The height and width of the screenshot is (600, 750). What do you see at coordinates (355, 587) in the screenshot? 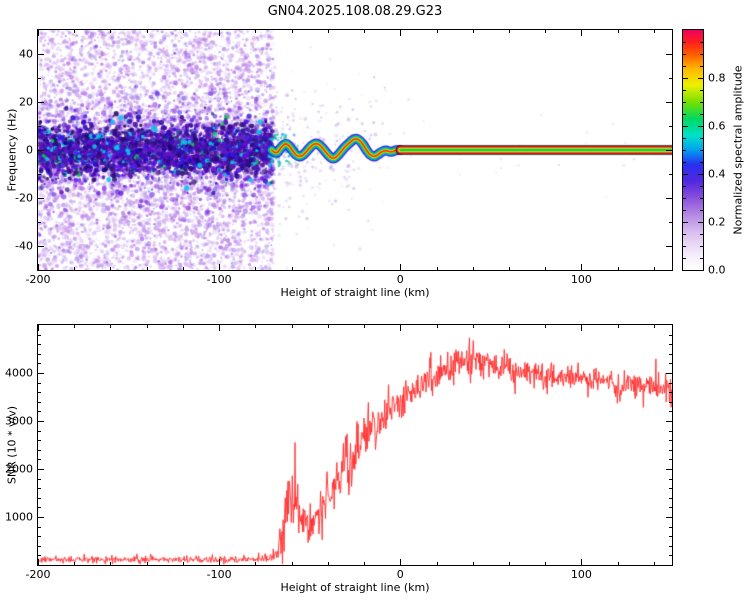
I see `snr-xlabel: Height of straight line (km)` at bounding box center [355, 587].